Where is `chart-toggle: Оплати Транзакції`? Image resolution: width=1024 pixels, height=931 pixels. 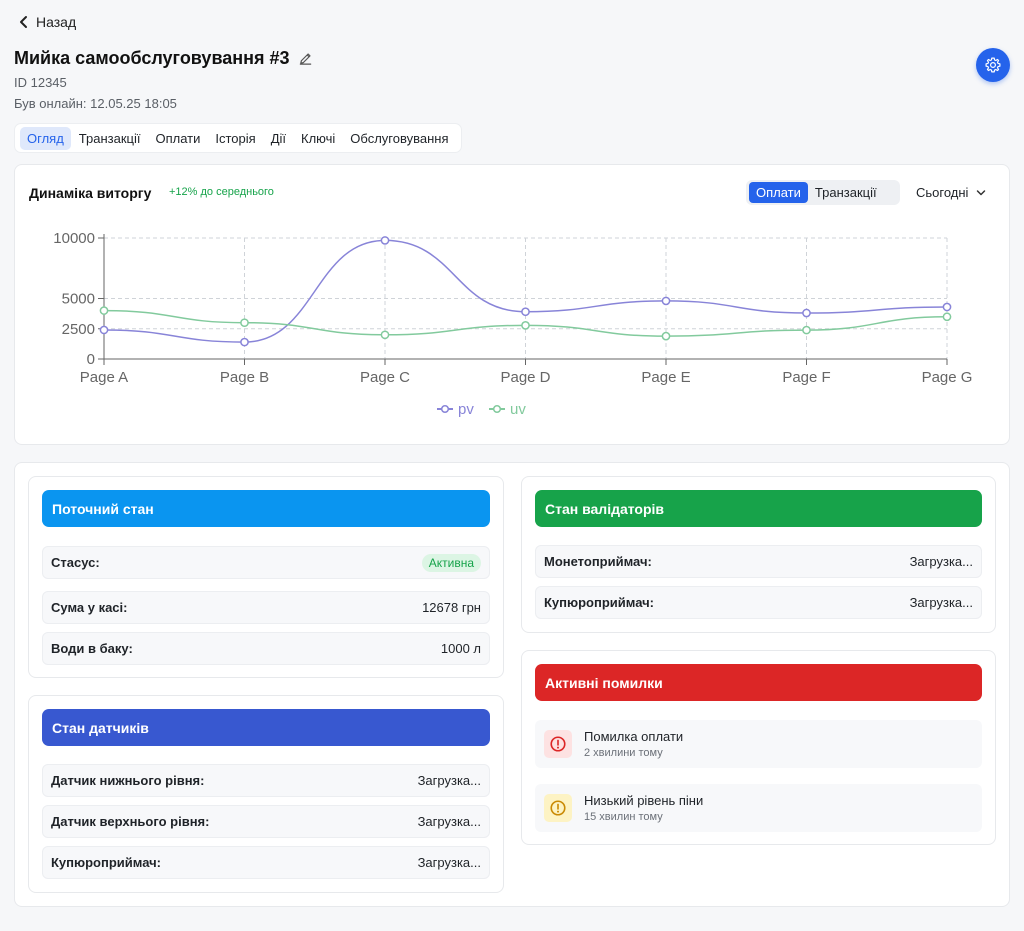
chart-toggle: Оплати Транзакції is located at coordinates (823, 192).